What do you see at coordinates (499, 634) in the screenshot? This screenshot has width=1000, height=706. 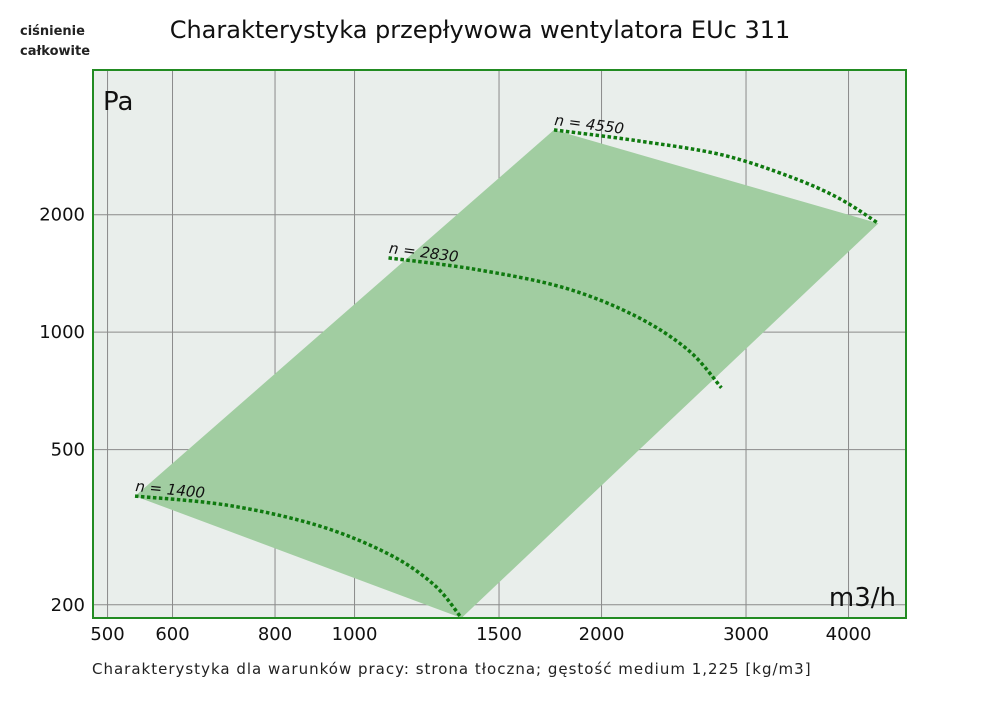 I see `x-tick-label: 1500` at bounding box center [499, 634].